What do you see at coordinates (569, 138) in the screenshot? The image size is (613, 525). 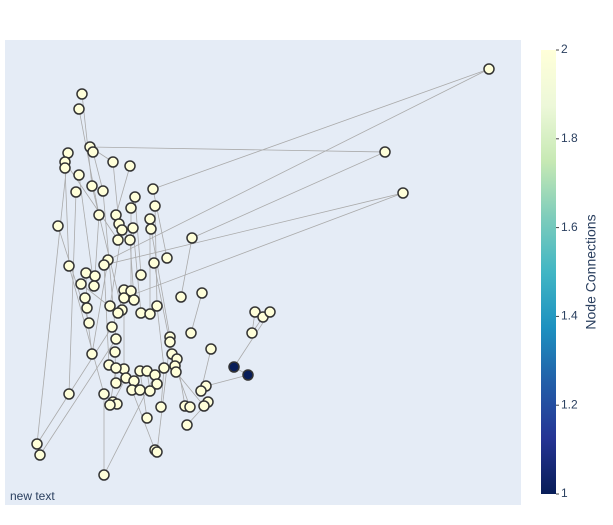 I see `colorbar-tick-label: 1.8` at bounding box center [569, 138].